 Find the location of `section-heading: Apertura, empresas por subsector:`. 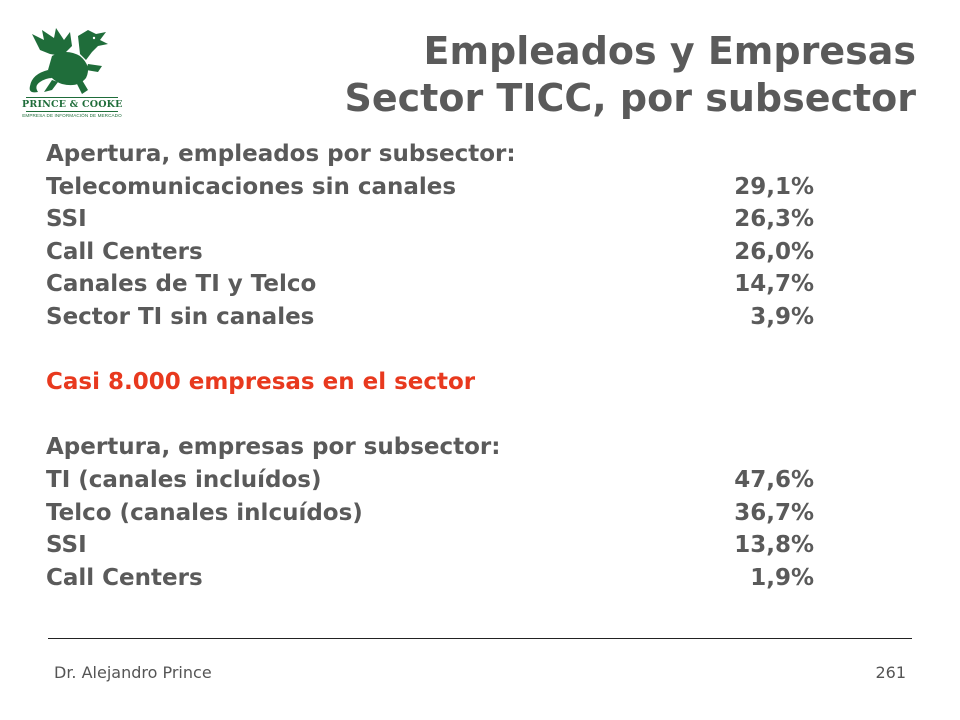

section-heading: Apertura, empresas por subsector: is located at coordinates (273, 447).